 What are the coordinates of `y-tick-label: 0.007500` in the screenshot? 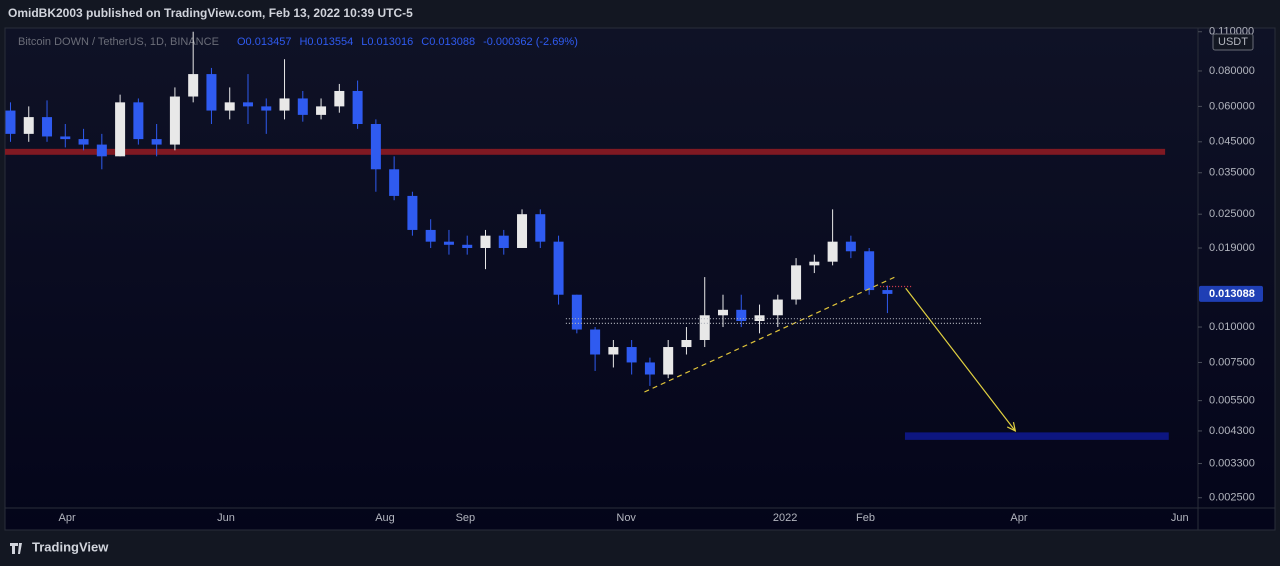 It's located at (1232, 362).